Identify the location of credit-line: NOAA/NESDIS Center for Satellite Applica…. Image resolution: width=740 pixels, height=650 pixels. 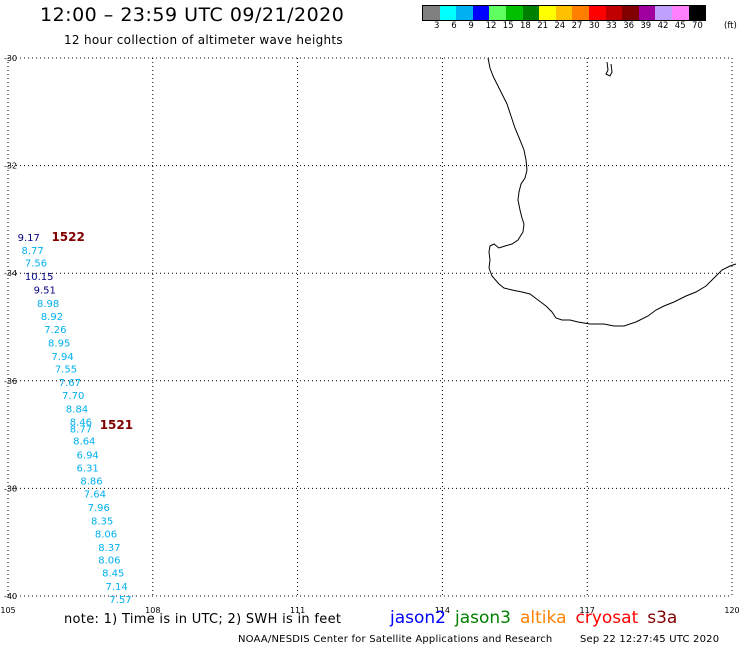
(395, 639).